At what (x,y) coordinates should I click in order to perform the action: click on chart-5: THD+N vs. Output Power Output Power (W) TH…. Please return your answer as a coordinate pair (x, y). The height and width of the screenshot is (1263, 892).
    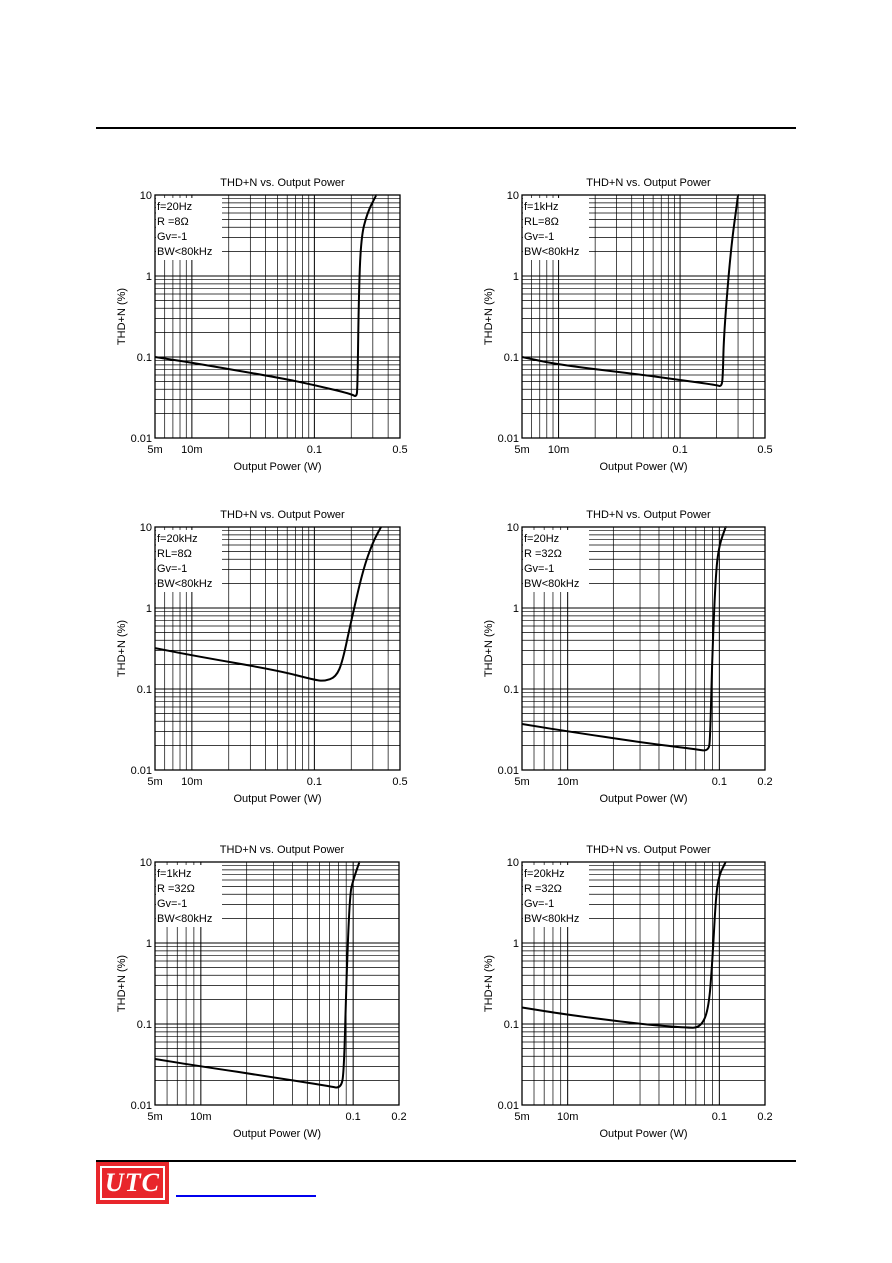
    Looking at the image, I should click on (261, 992).